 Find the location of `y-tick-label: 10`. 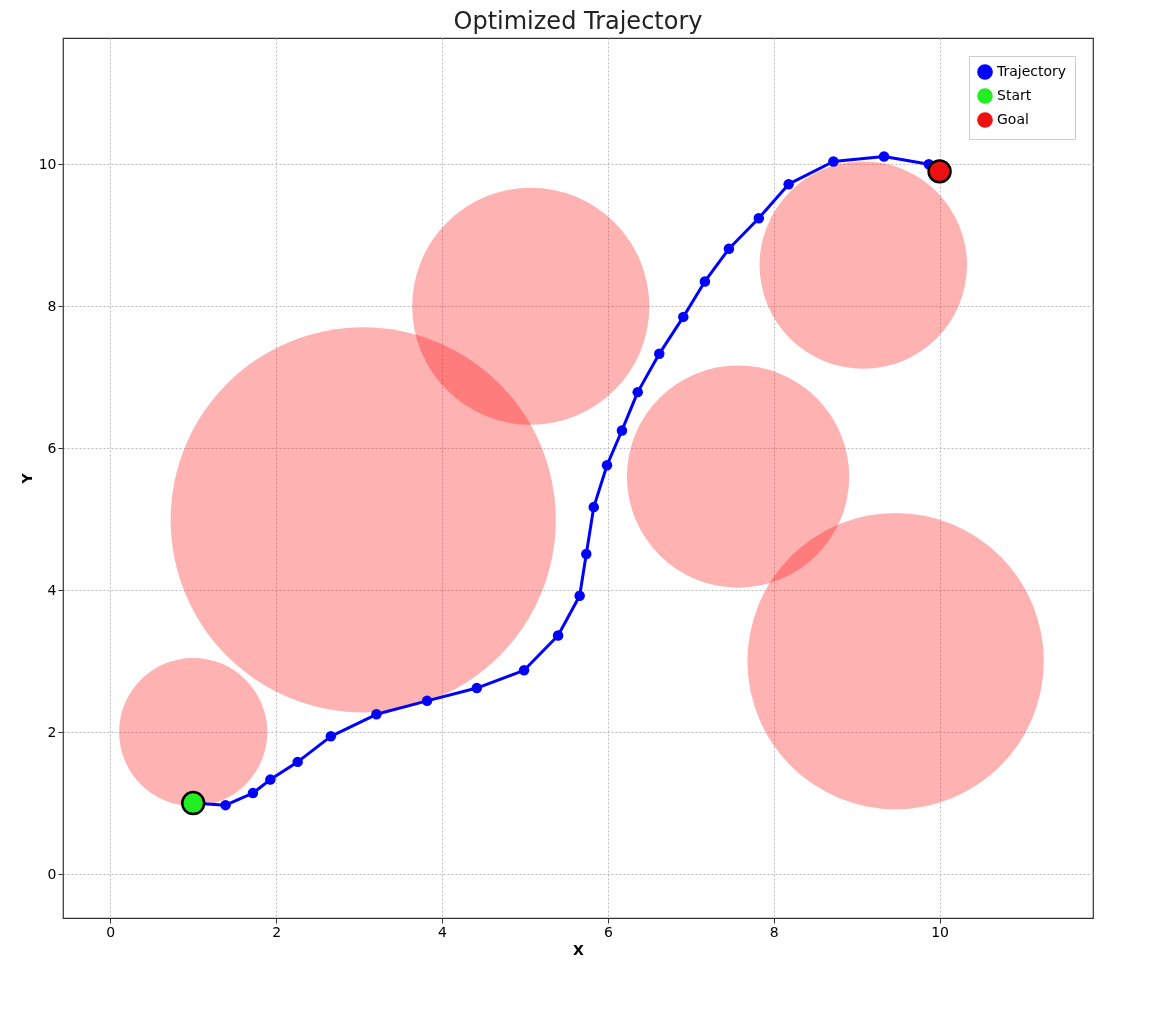

y-tick-label: 10 is located at coordinates (47, 163).